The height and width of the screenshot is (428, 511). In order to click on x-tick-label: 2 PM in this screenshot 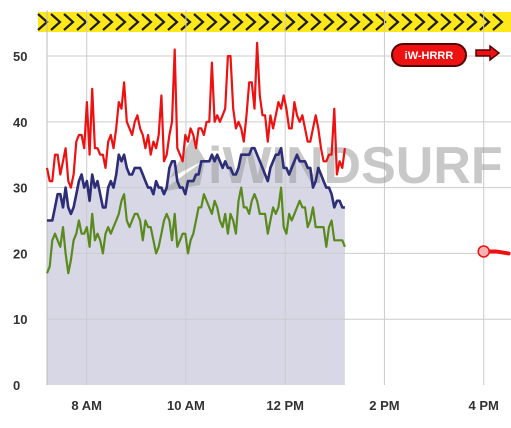, I will do `click(384, 405)`.